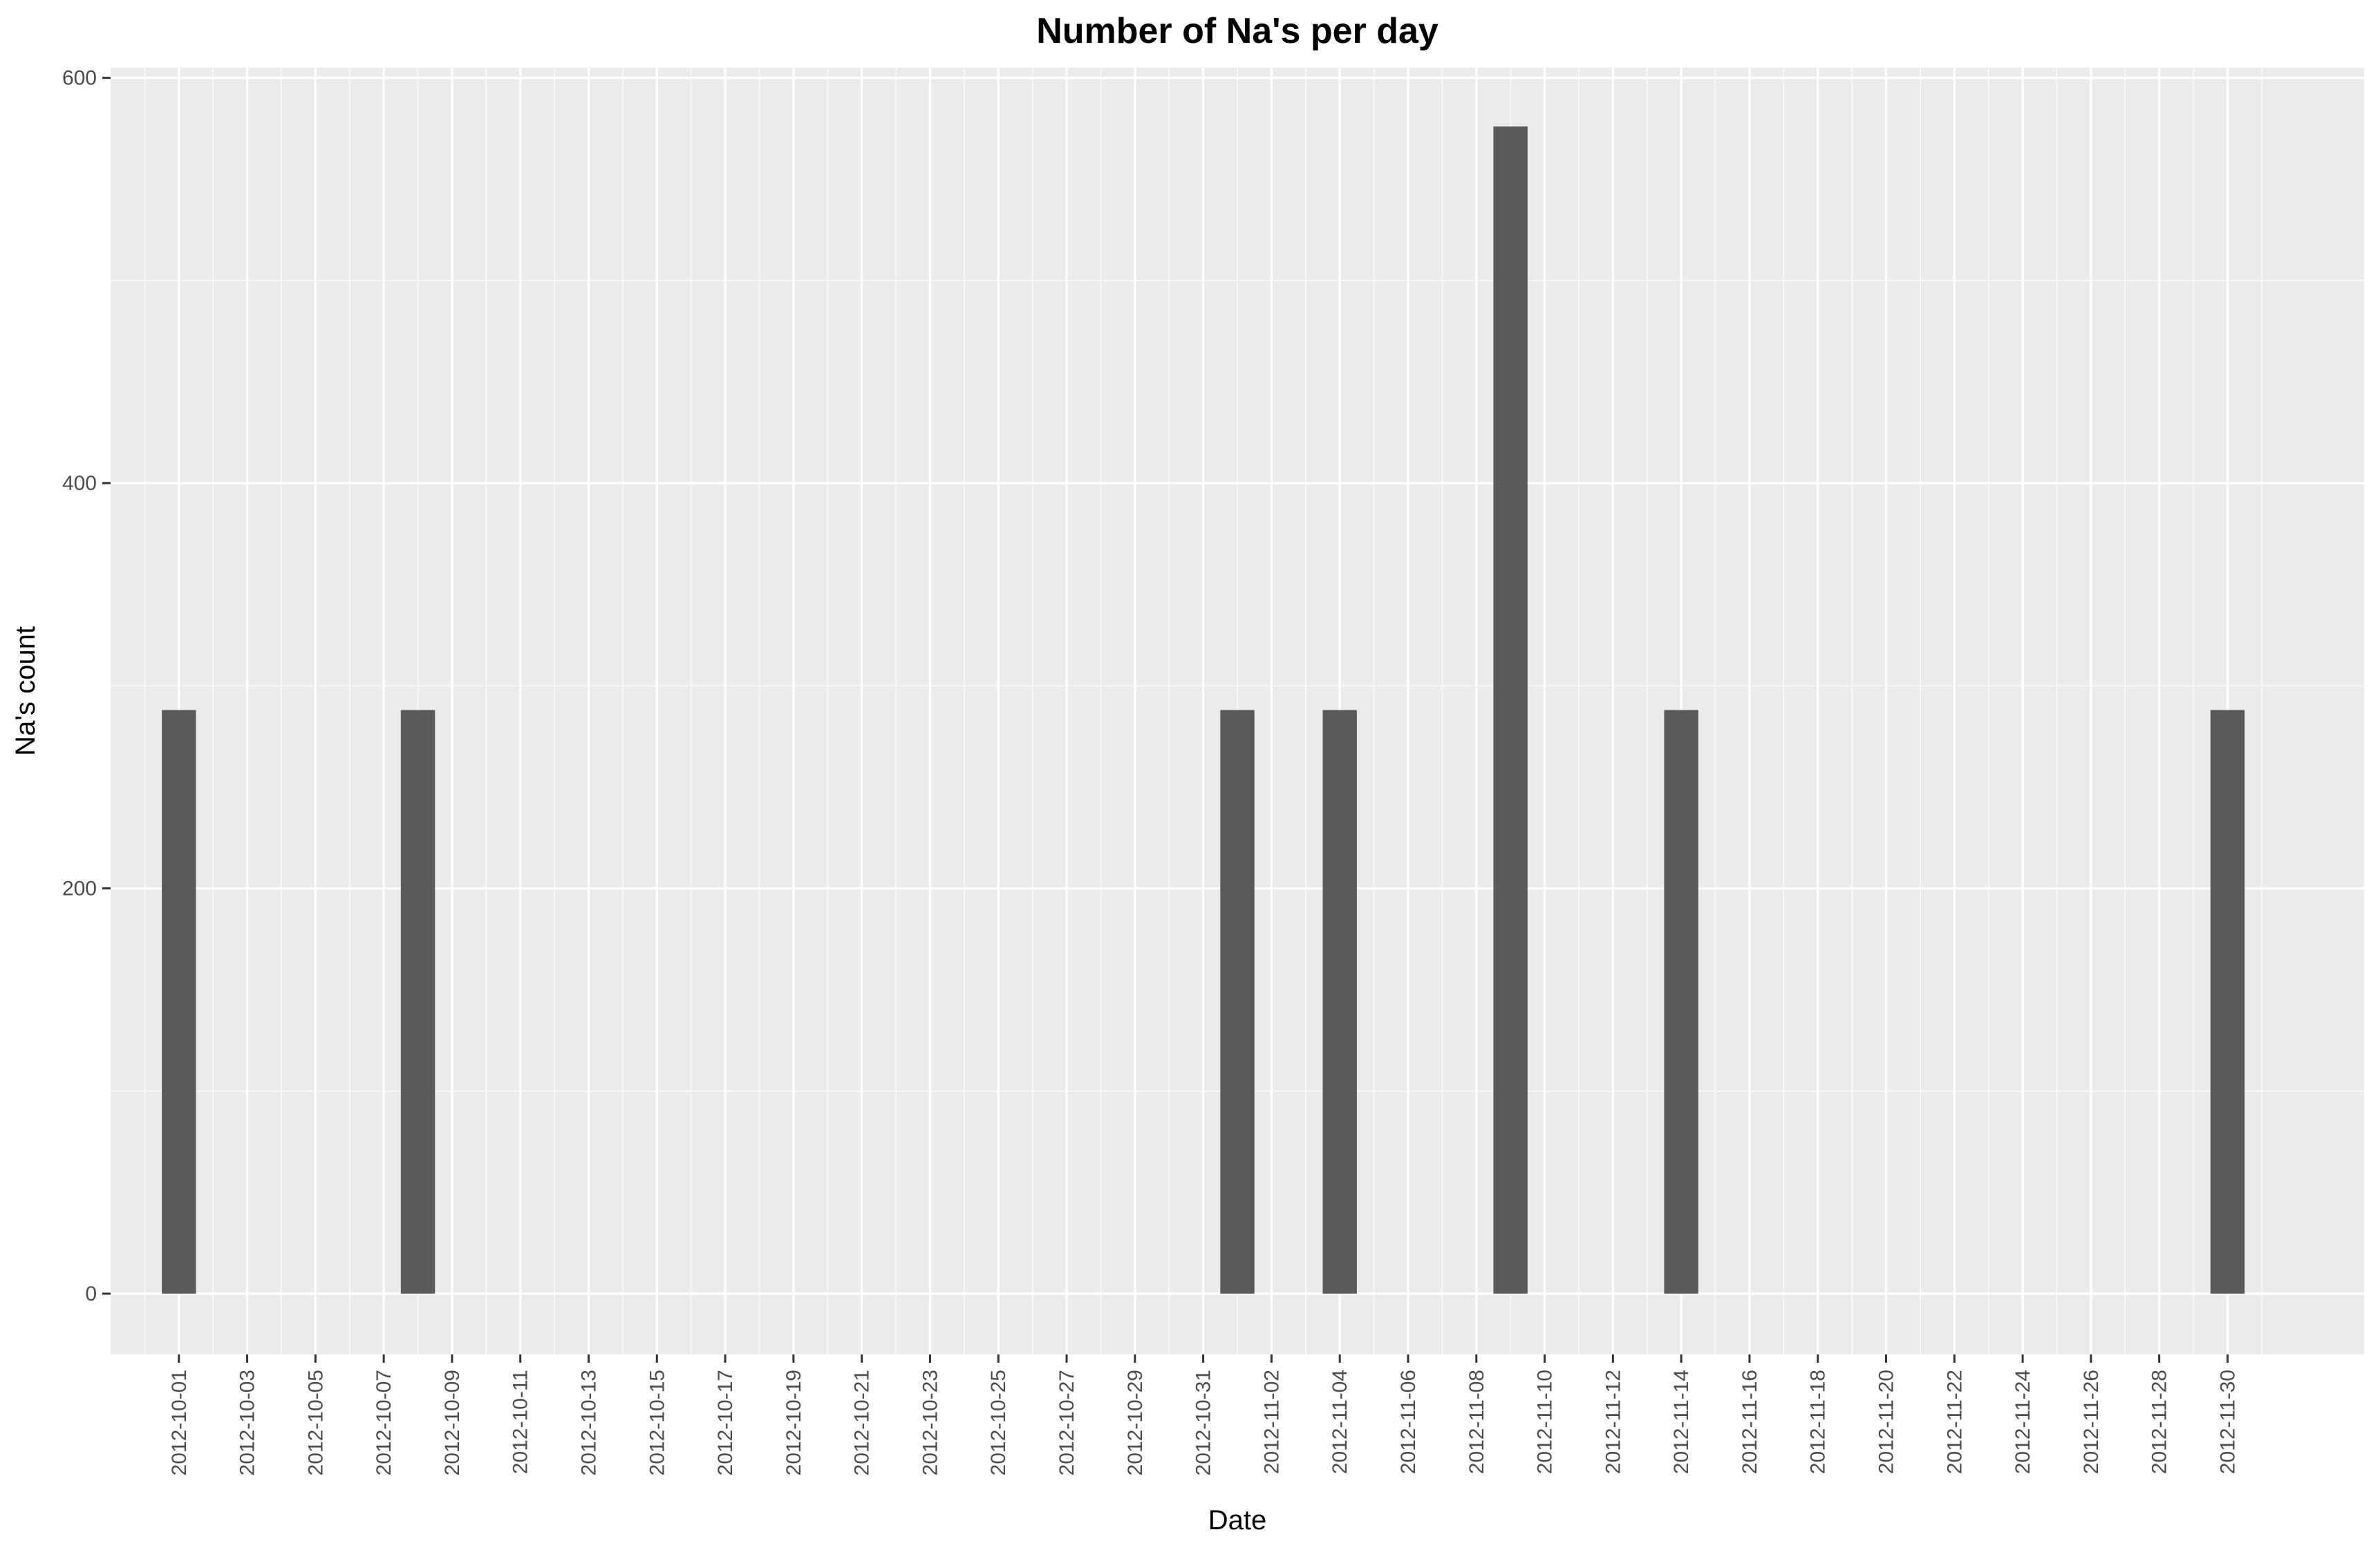 This screenshot has height=1550, width=2380. I want to click on y-tick-label: 0, so click(91, 1294).